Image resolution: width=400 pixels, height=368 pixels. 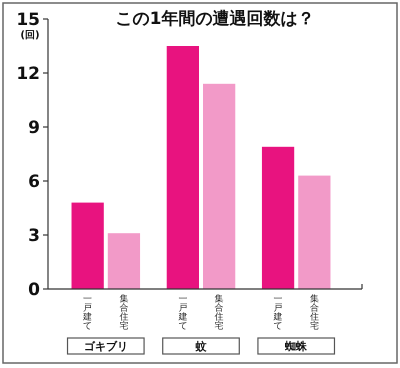 What do you see at coordinates (215, 19) in the screenshot?
I see `chart-title: この1年間の遭遇回数は？` at bounding box center [215, 19].